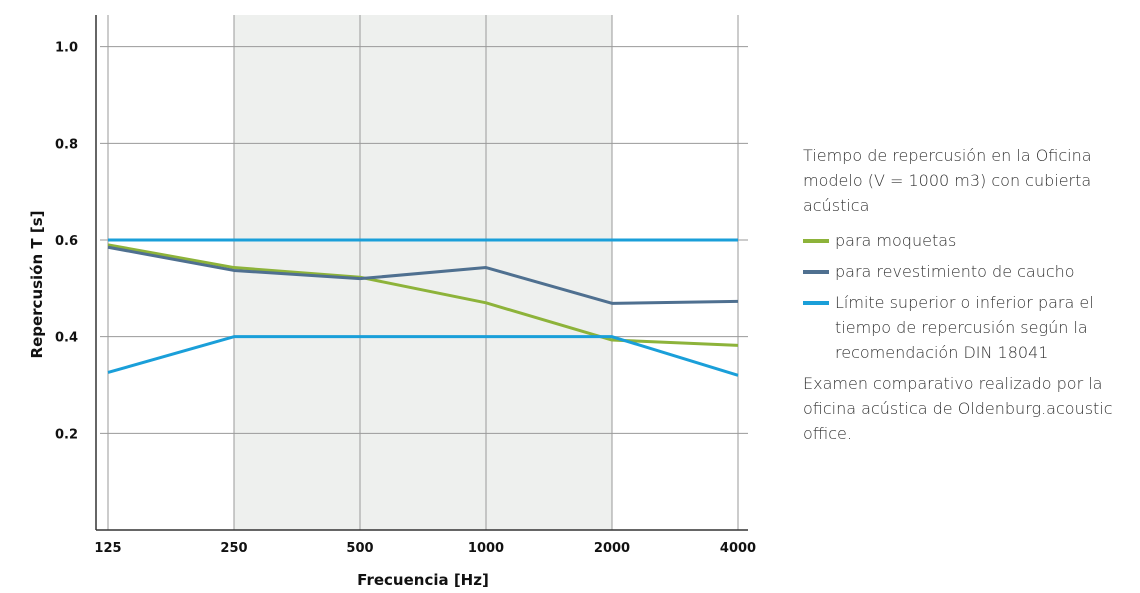 The height and width of the screenshot is (593, 1140). What do you see at coordinates (963, 240) in the screenshot?
I see `legend-item-moquetas: para moquetas` at bounding box center [963, 240].